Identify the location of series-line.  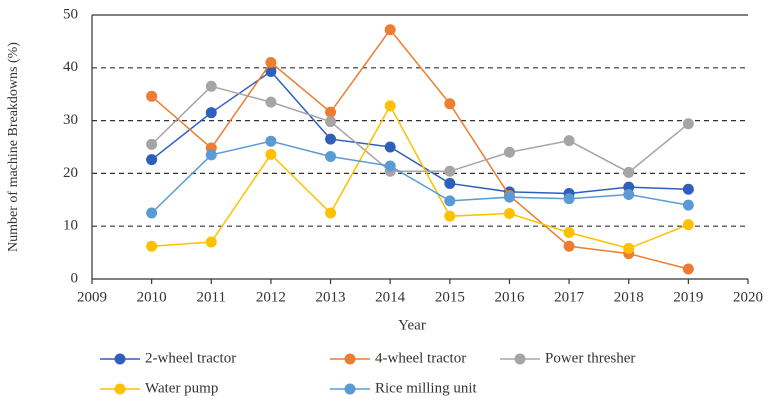
(420, 177).